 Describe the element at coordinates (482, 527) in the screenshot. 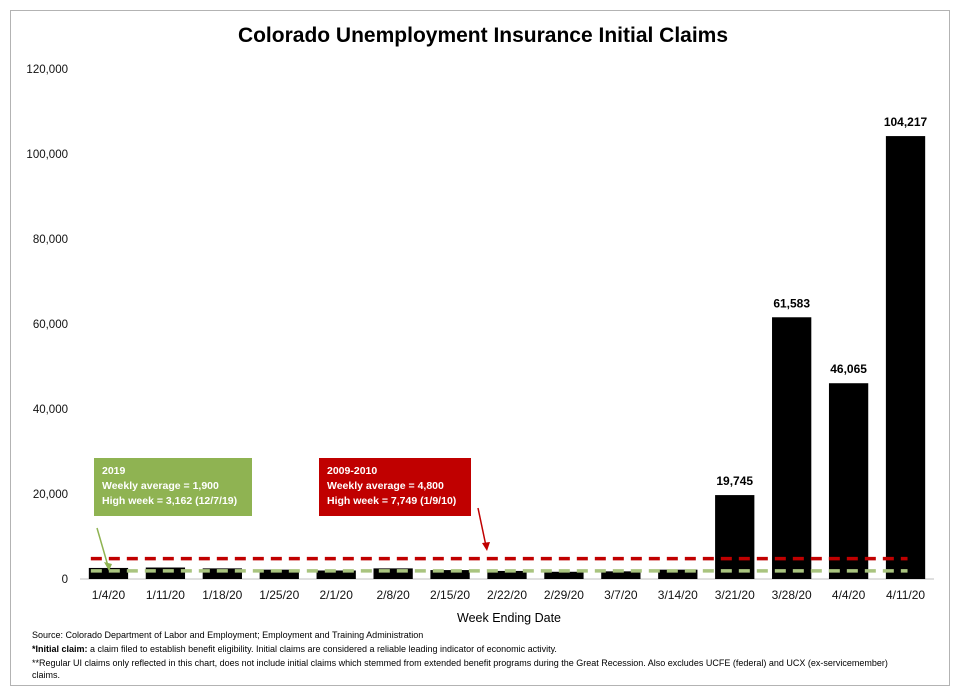

I see `arrow-gr-shaft` at that location.